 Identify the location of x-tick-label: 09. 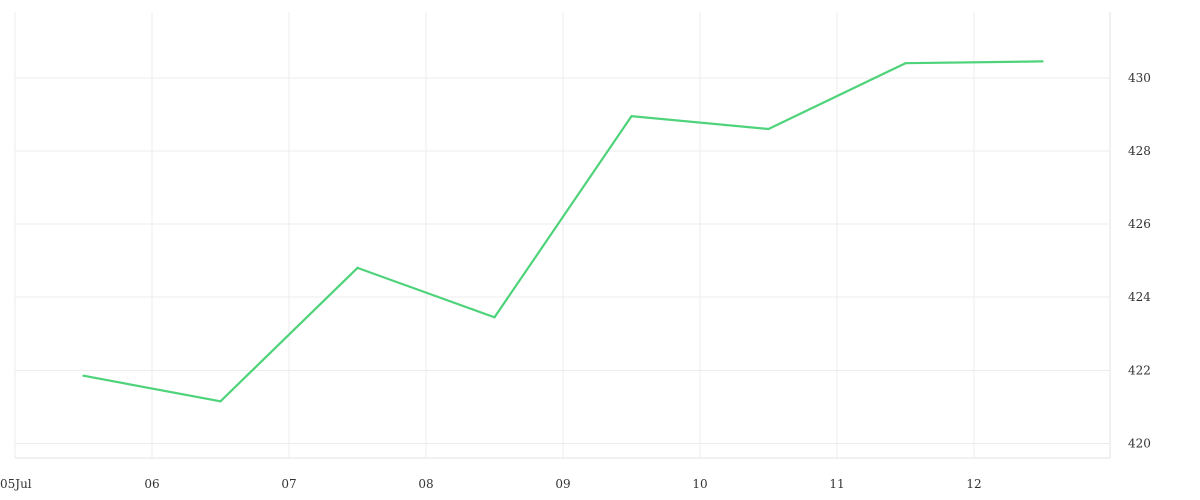
(562, 484).